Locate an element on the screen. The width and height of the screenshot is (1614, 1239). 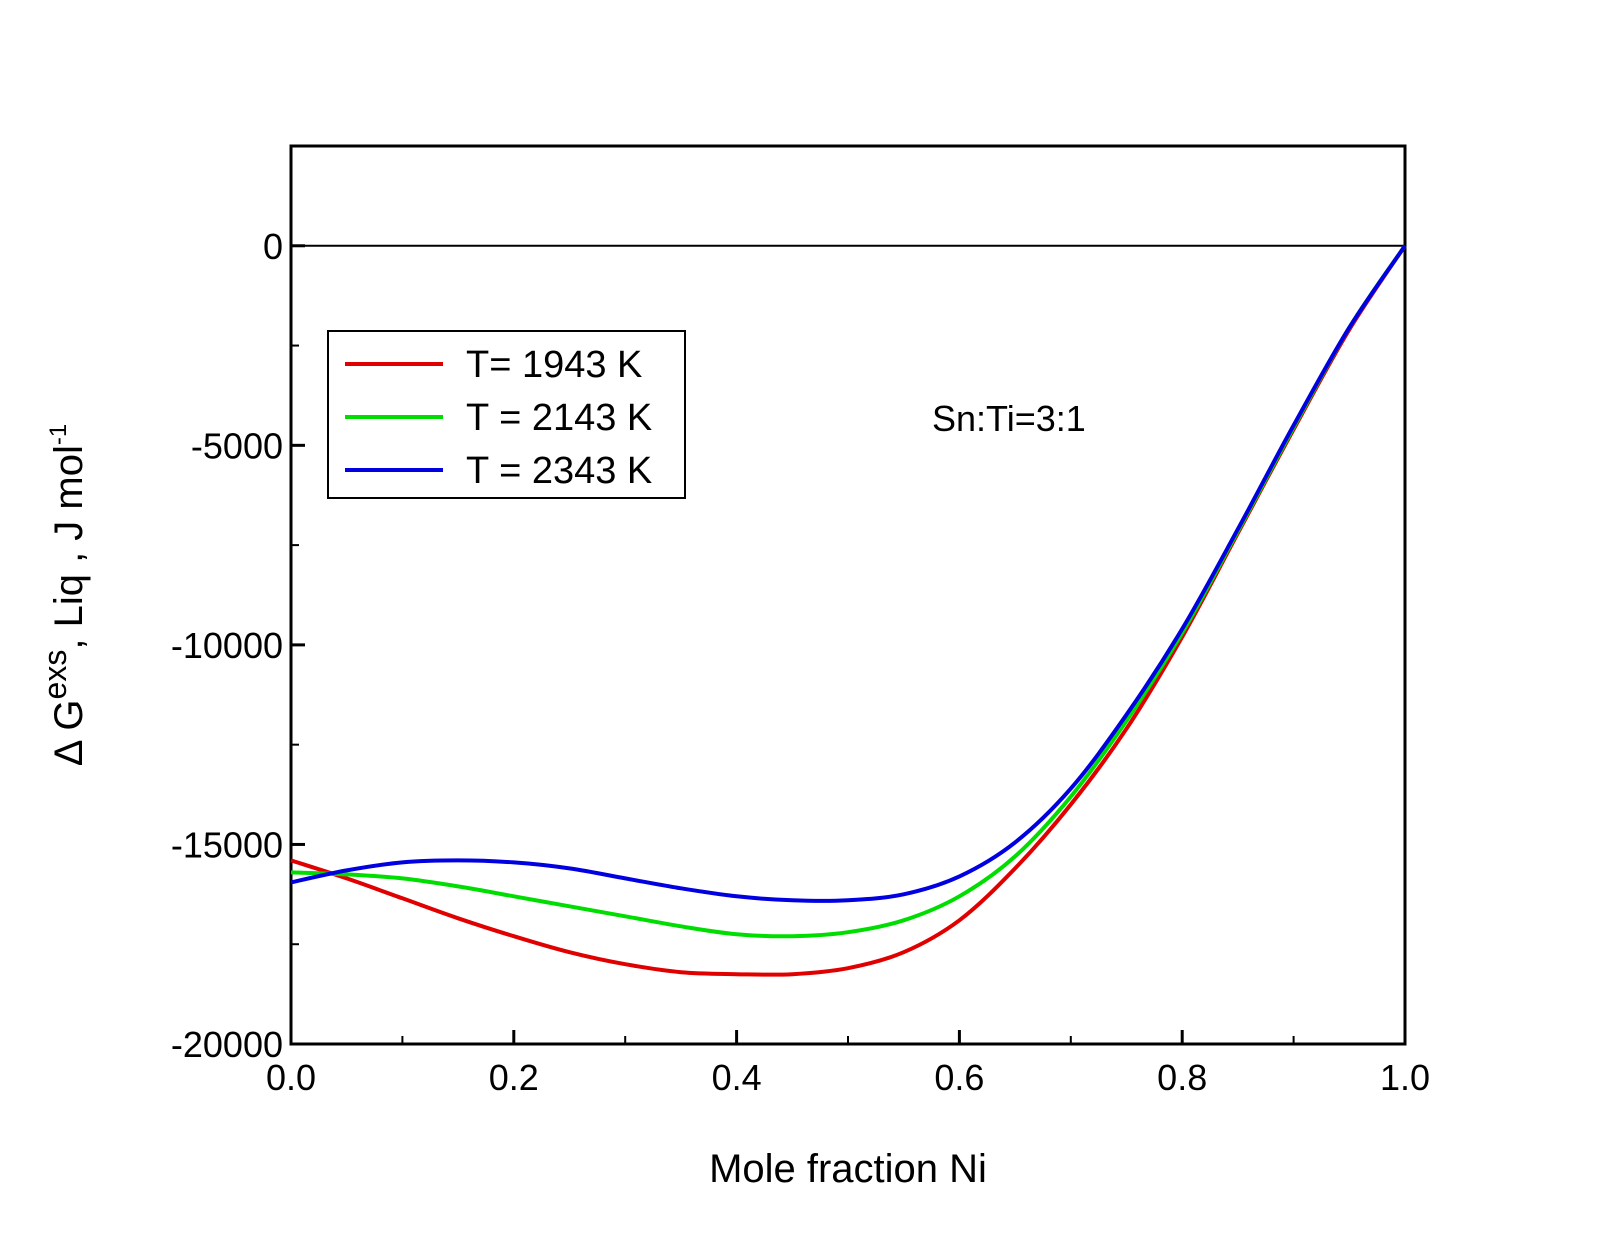
x-tick-label: 1.0 is located at coordinates (1405, 1077).